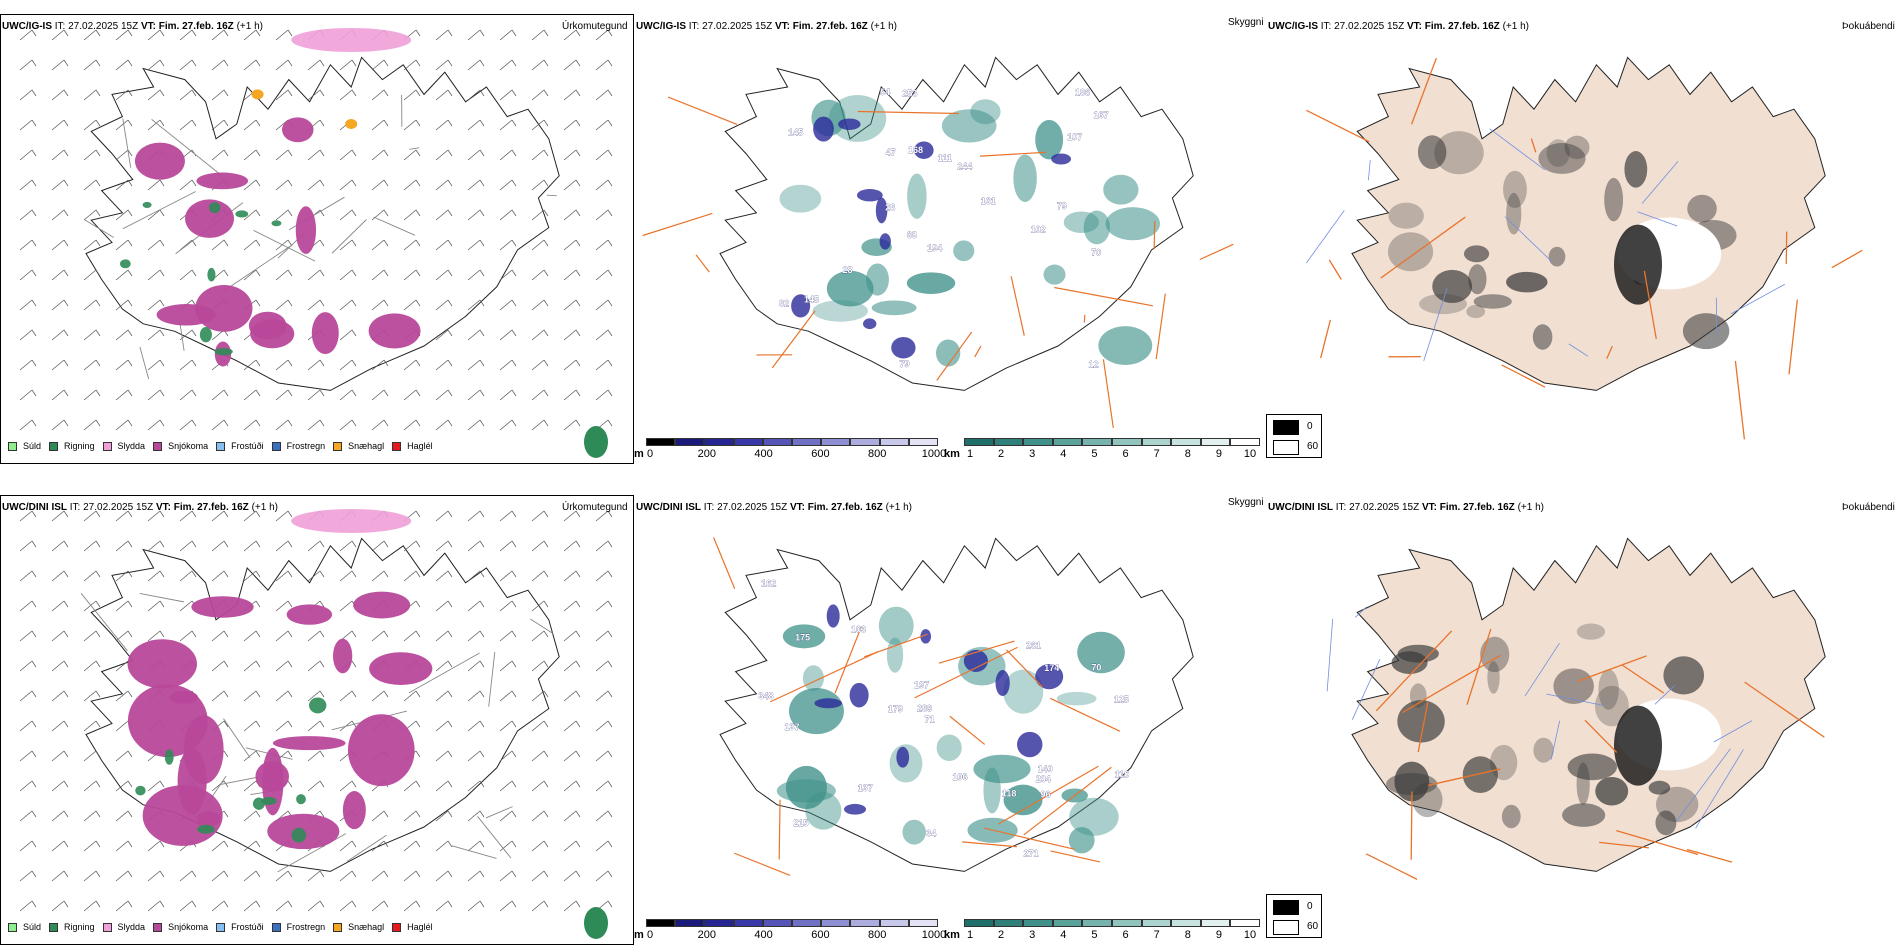  I want to click on low-visibility-area, so click(1049, 139).